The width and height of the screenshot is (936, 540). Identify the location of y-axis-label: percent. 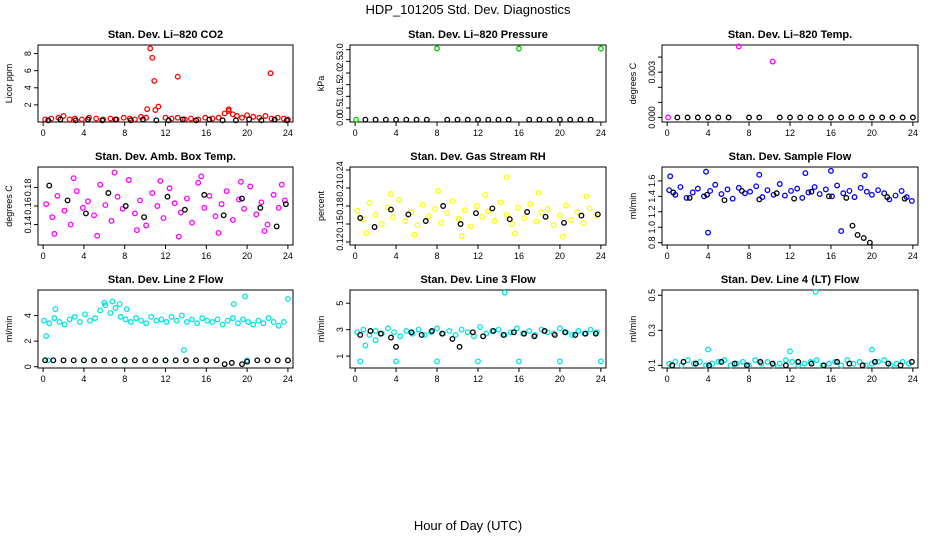
(321, 205).